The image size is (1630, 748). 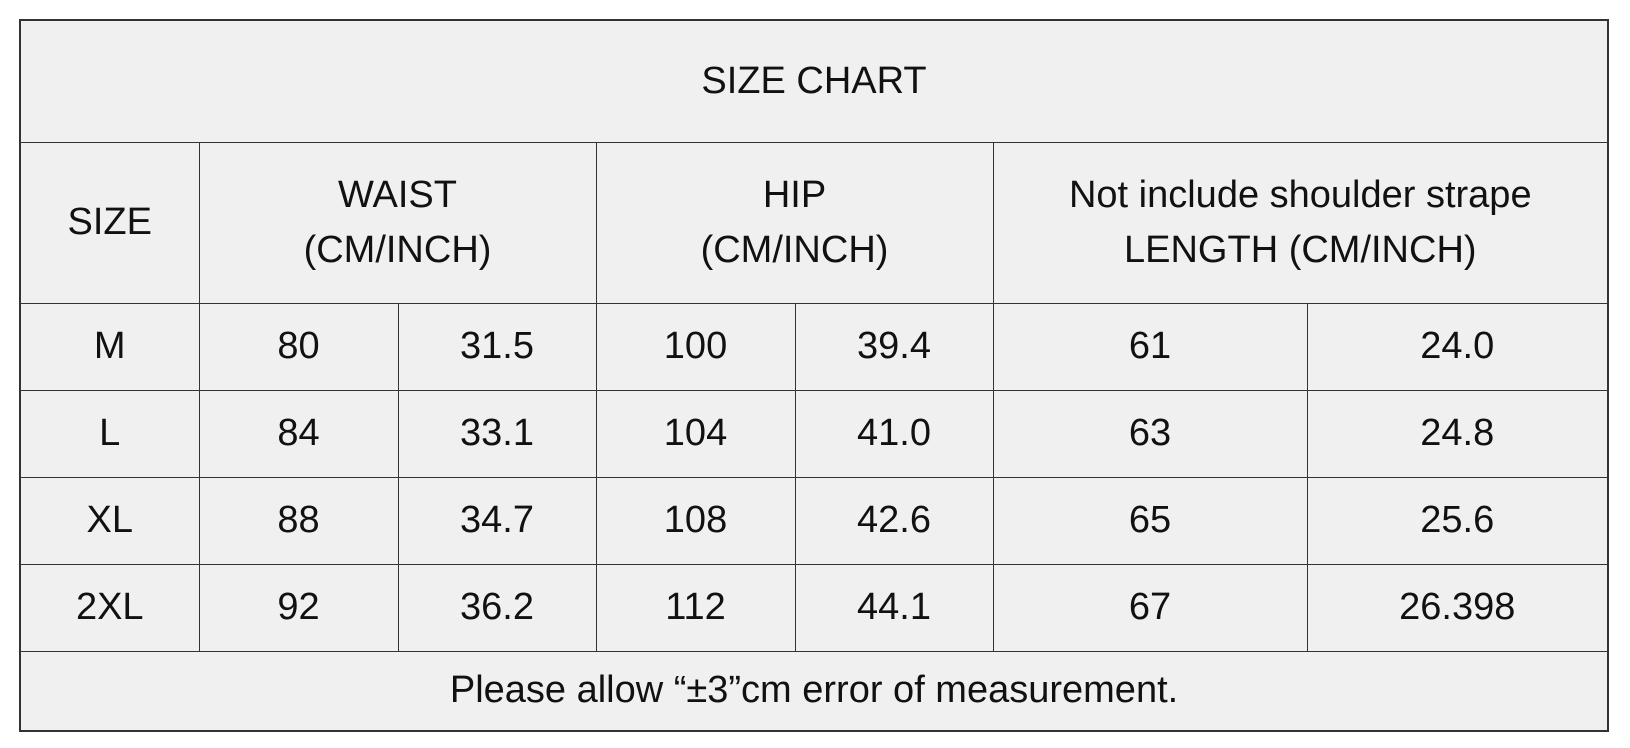 I want to click on header-cell: SIZE, so click(x=109, y=223).